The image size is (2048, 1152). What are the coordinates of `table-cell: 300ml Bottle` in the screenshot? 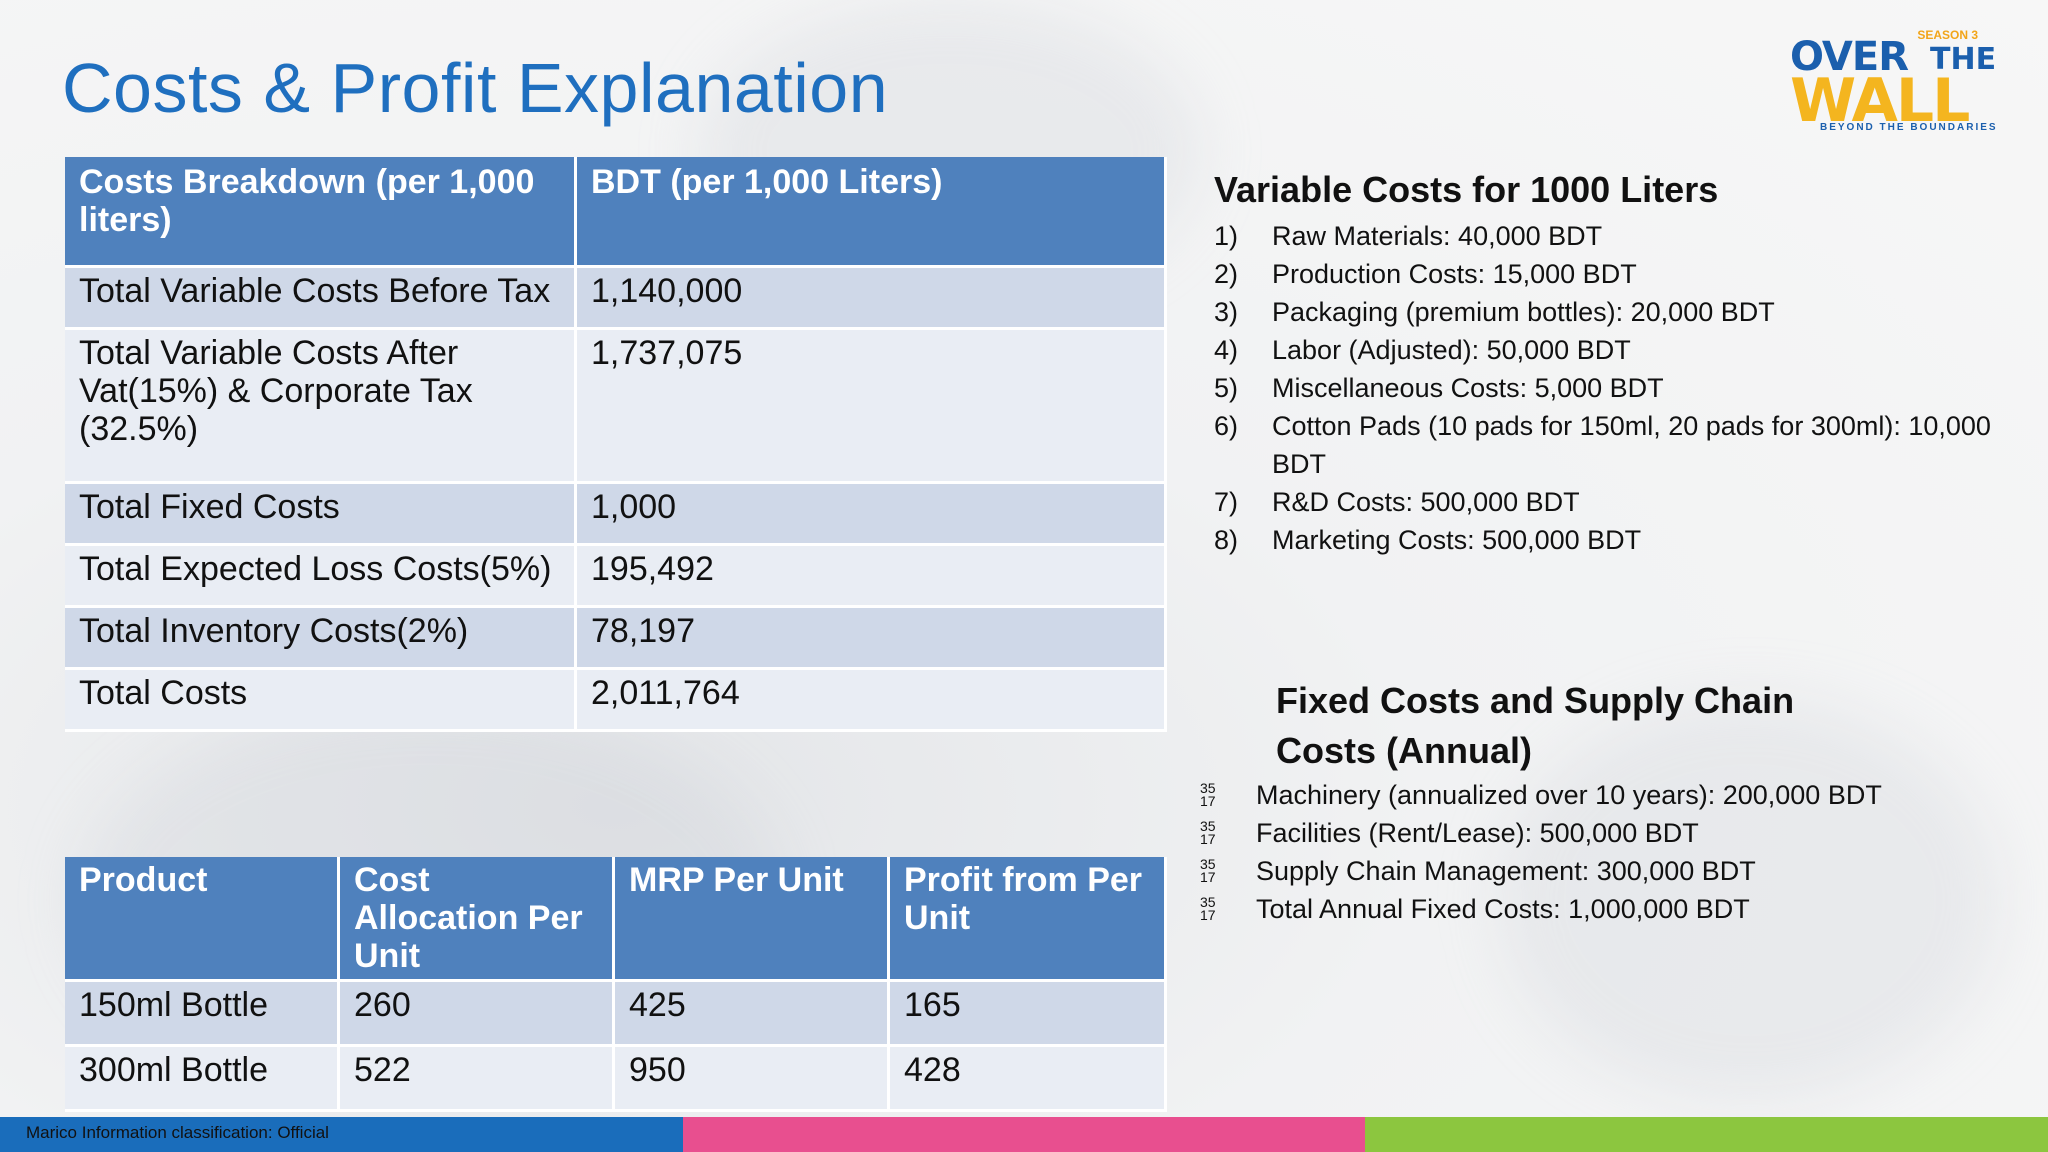 It's located at (202, 1080).